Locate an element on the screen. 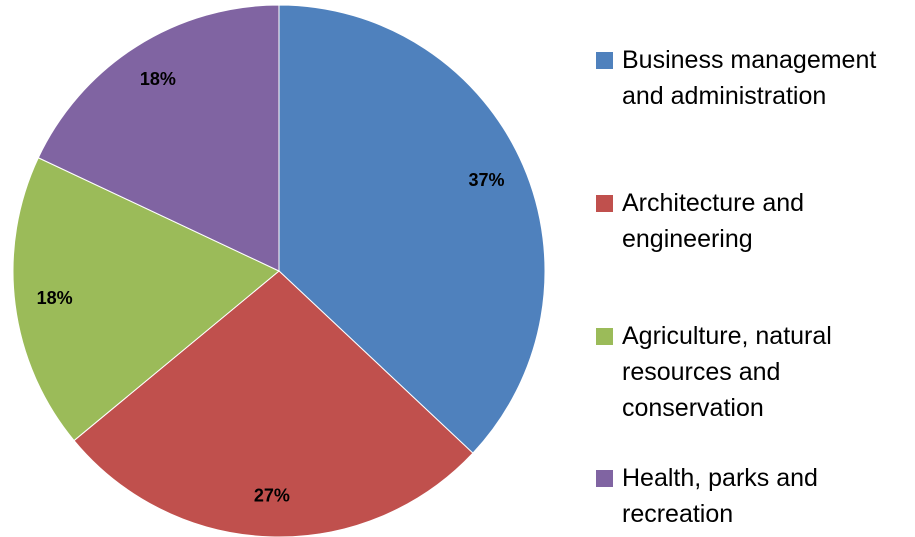  legend-item: Health, parks and recreation is located at coordinates (752, 496).